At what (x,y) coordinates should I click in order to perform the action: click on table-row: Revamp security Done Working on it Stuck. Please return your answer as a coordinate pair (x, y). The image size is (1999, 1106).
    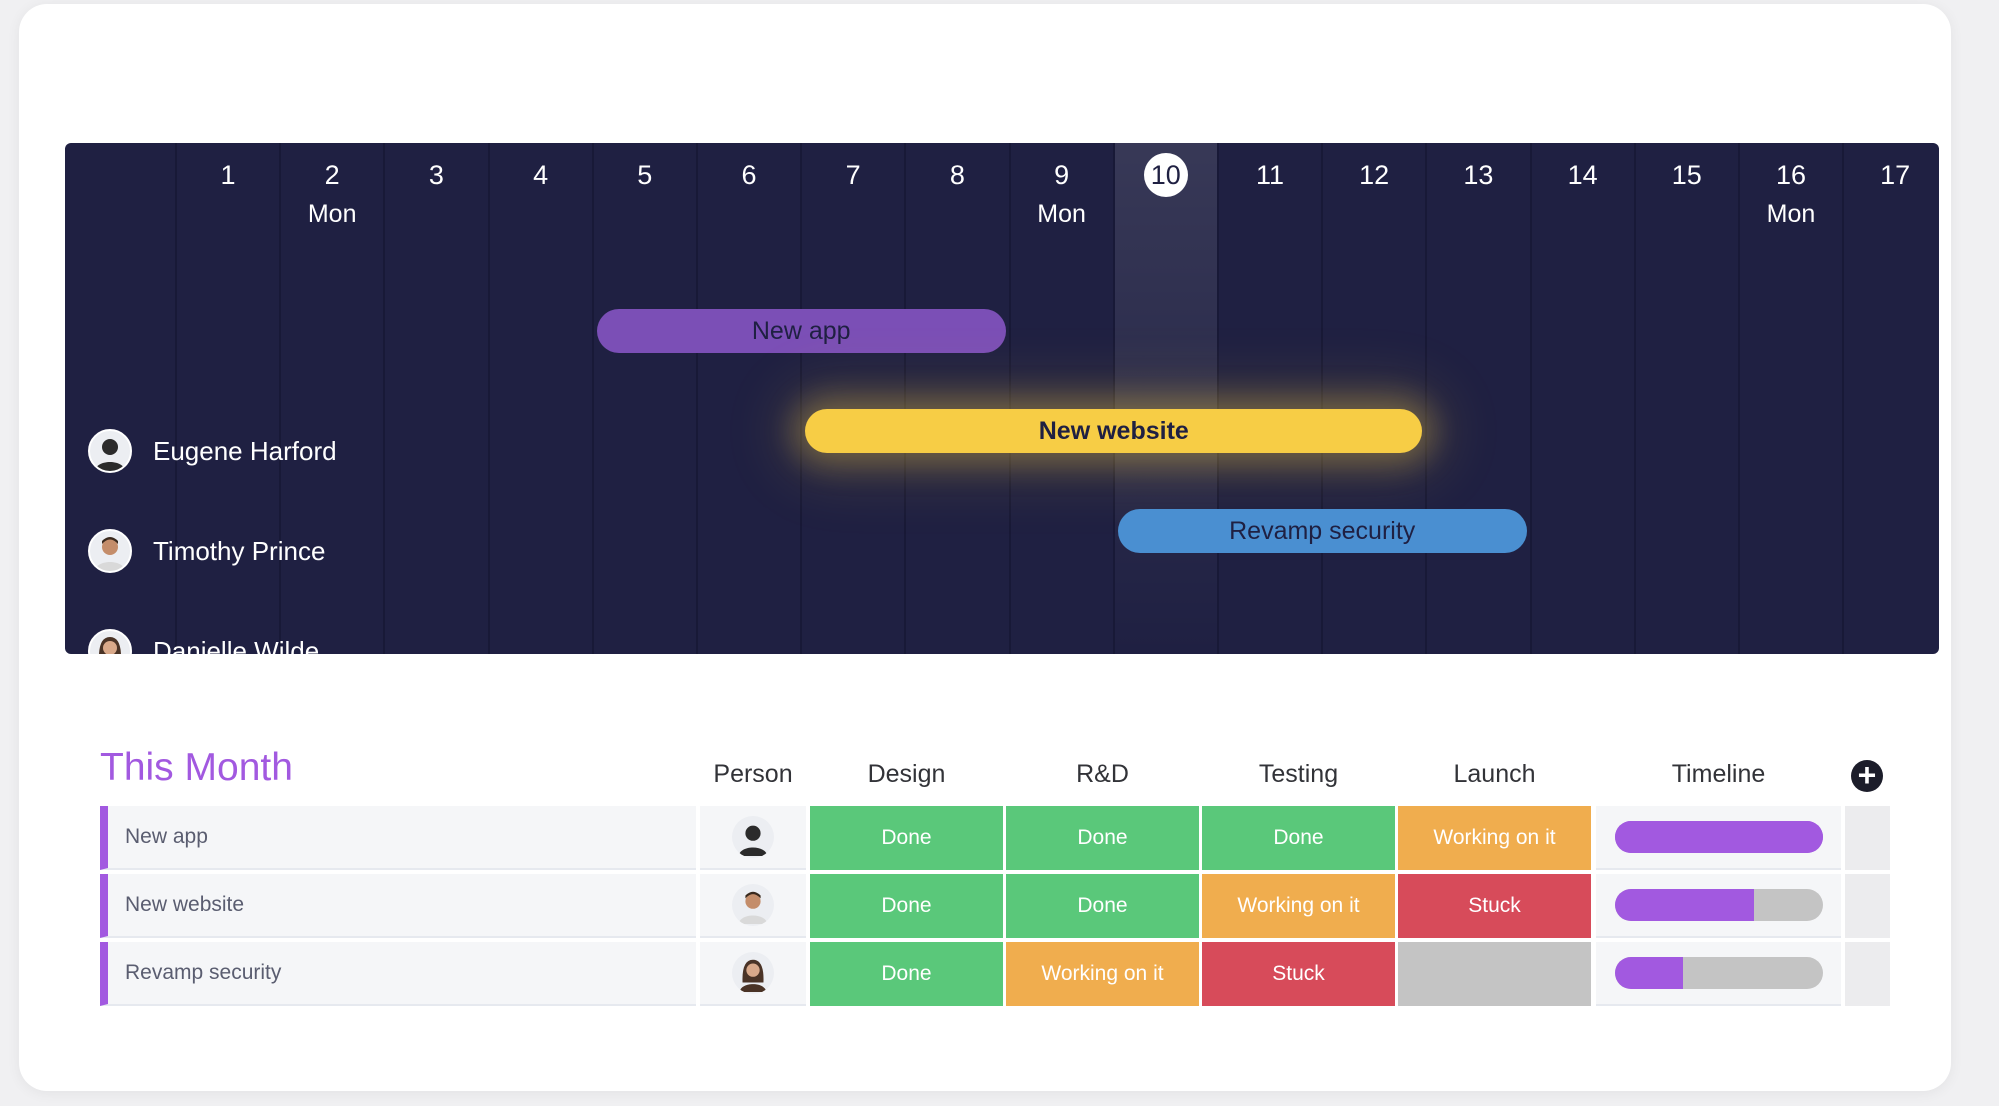
    Looking at the image, I should click on (995, 974).